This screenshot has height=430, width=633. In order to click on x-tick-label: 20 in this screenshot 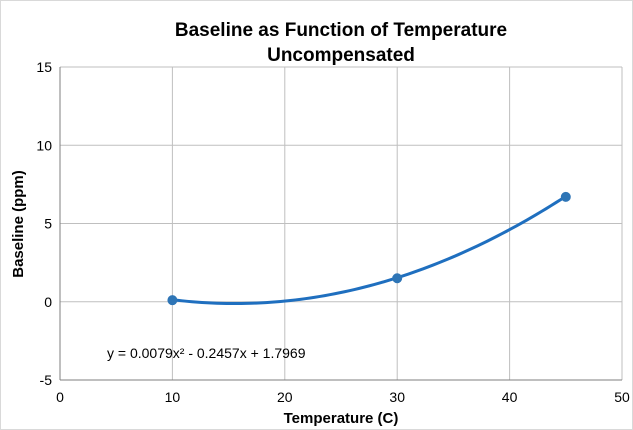, I will do `click(285, 397)`.